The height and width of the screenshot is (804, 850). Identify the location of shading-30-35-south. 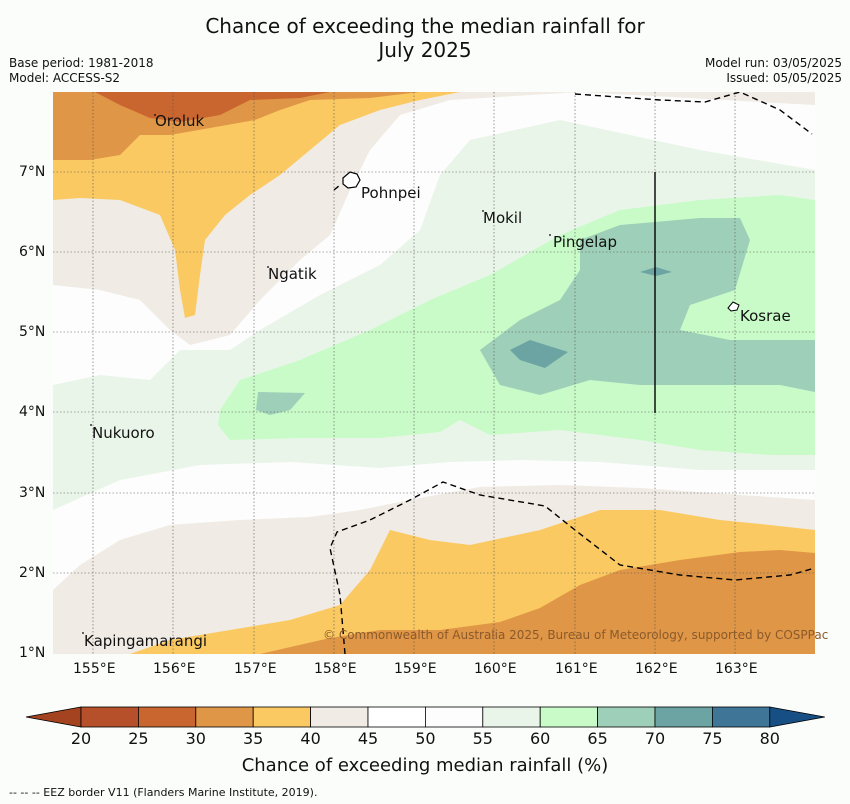
(537, 602).